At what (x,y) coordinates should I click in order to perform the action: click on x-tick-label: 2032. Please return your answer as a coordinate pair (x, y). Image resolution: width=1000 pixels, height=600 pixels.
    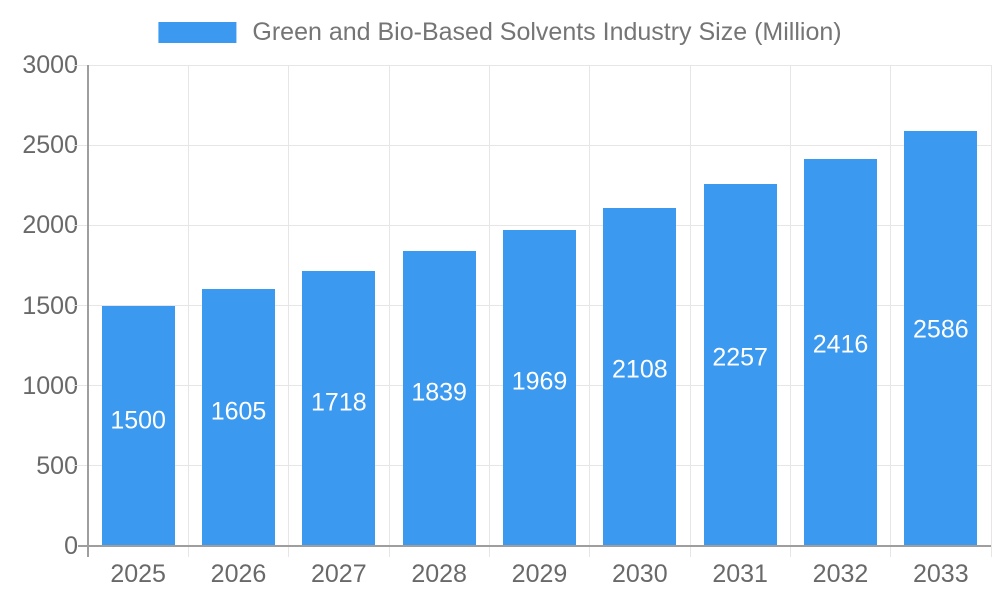
    Looking at the image, I should click on (840, 574).